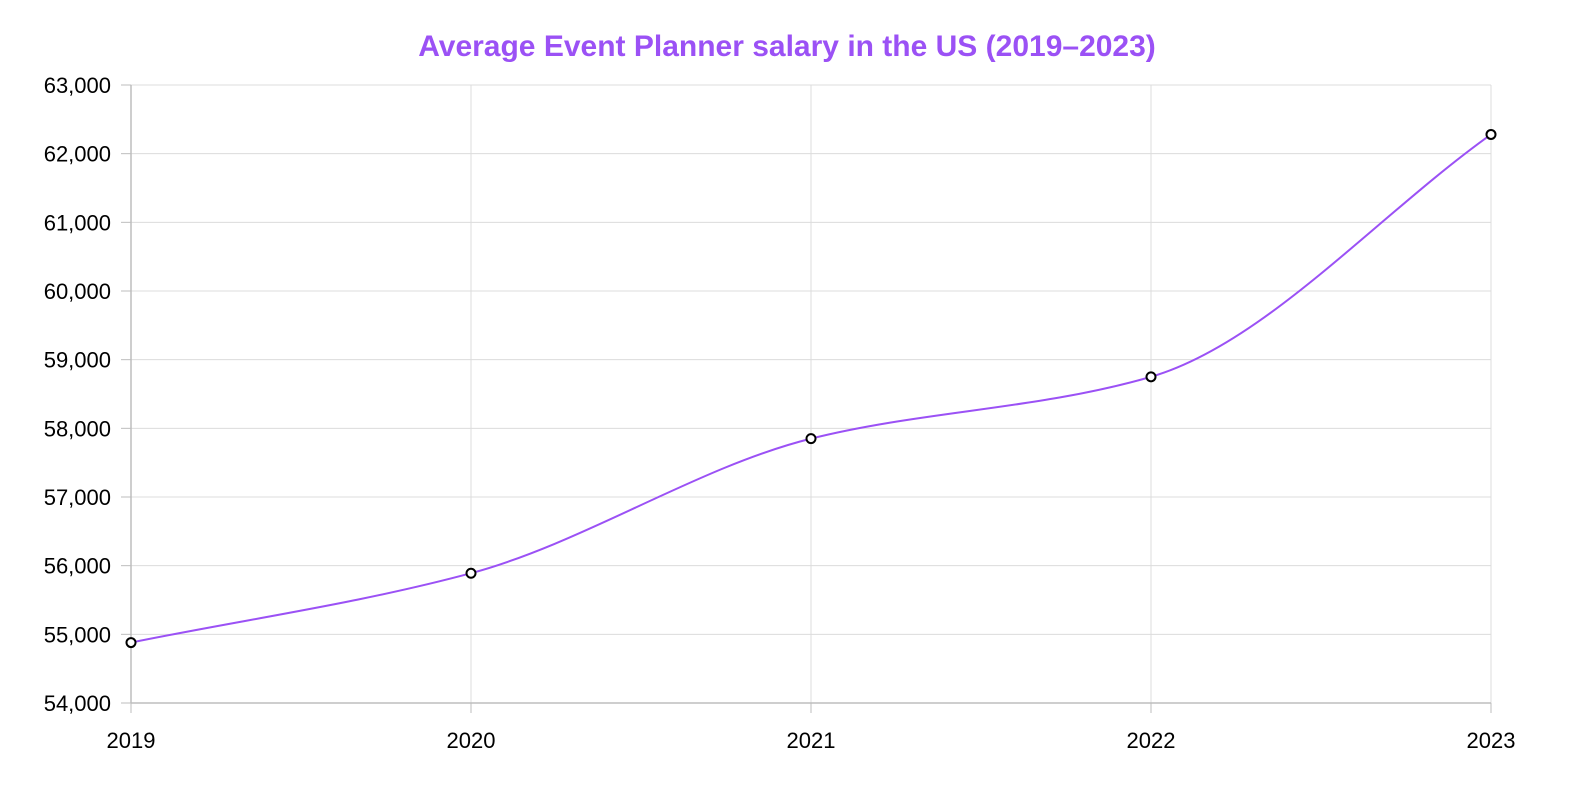  What do you see at coordinates (131, 643) in the screenshot?
I see `data-point-2019` at bounding box center [131, 643].